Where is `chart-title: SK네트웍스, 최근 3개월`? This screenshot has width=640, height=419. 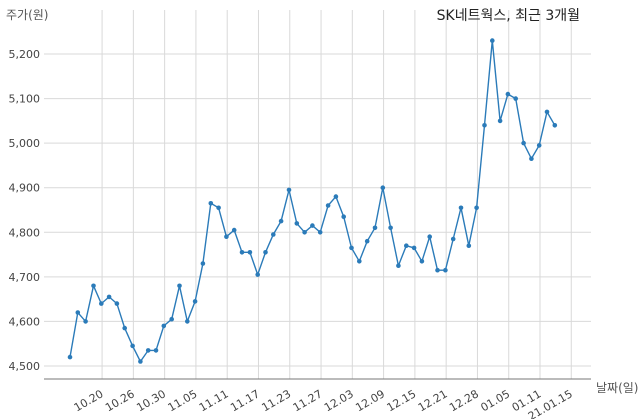
chart-title: SK네트웍스, 최근 3개월 is located at coordinates (508, 16).